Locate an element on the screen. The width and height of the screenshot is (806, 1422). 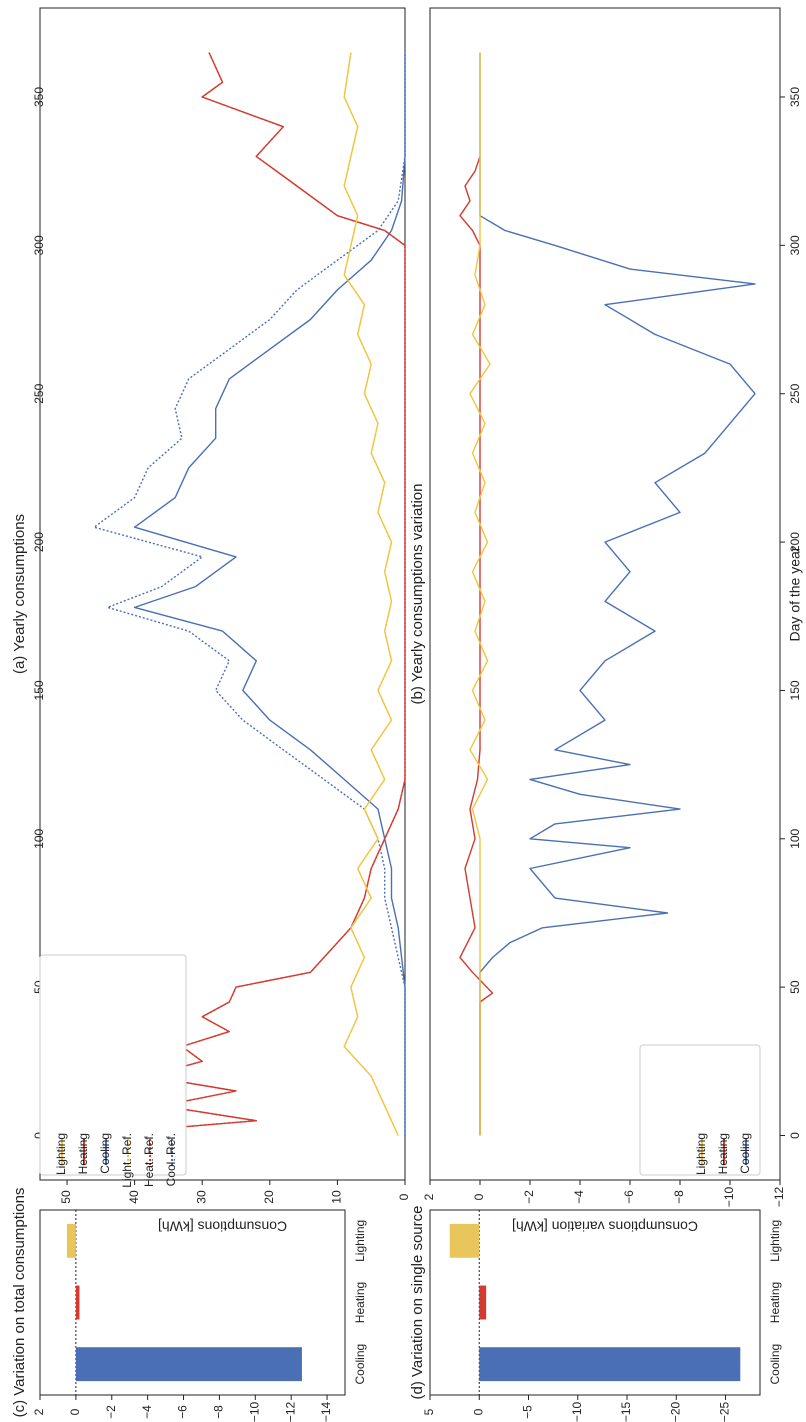
chart-title: (b) Yearly consumptions variation is located at coordinates (417, 594).